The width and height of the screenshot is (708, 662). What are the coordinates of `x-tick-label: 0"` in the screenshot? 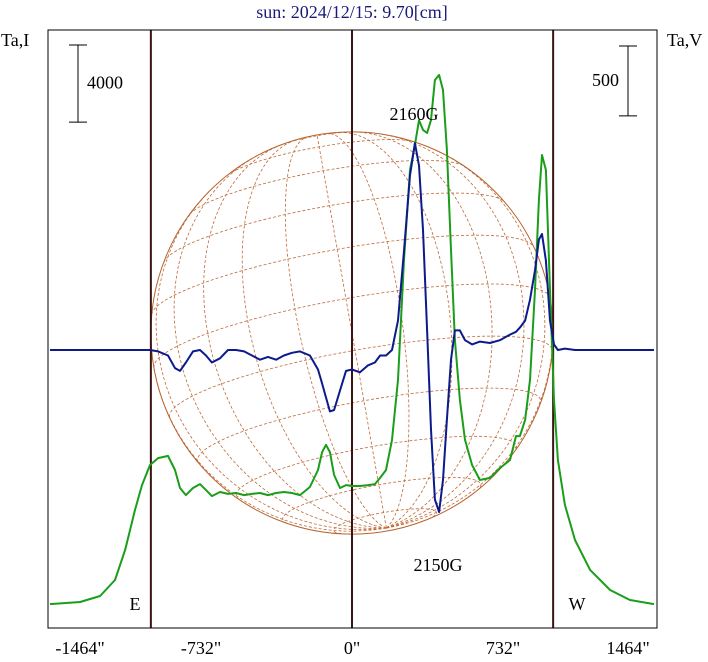 It's located at (352, 648).